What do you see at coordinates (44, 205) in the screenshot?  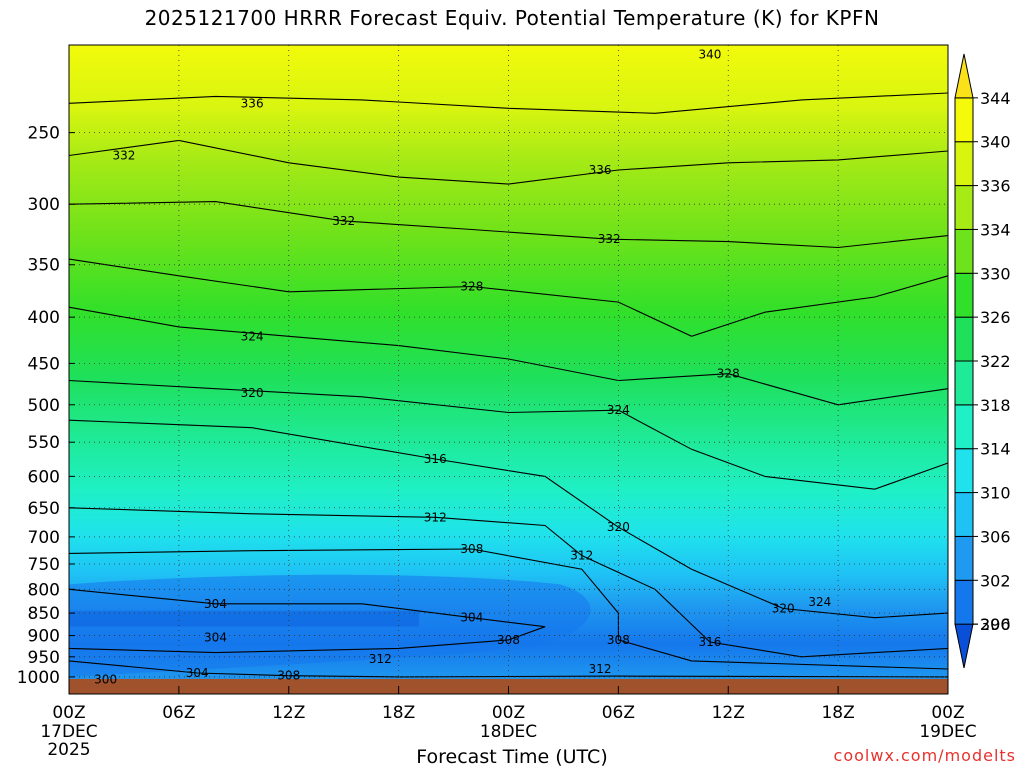 I see `y-tick-label: 300` at bounding box center [44, 205].